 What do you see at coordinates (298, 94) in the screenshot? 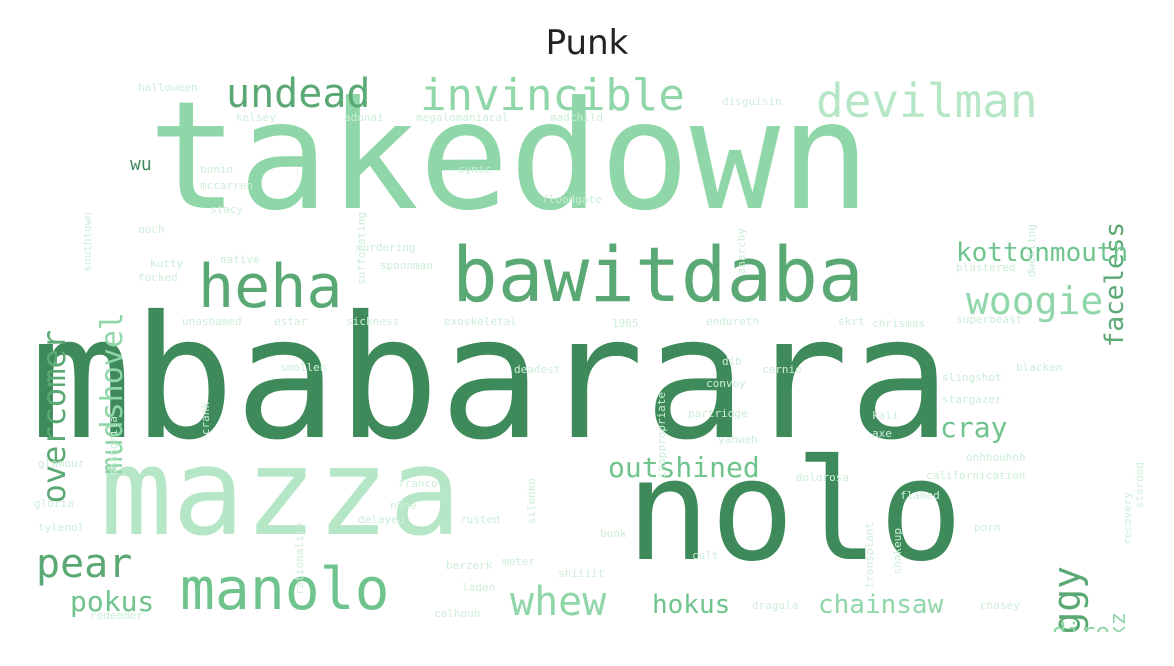
I see `cloud-word: undead` at bounding box center [298, 94].